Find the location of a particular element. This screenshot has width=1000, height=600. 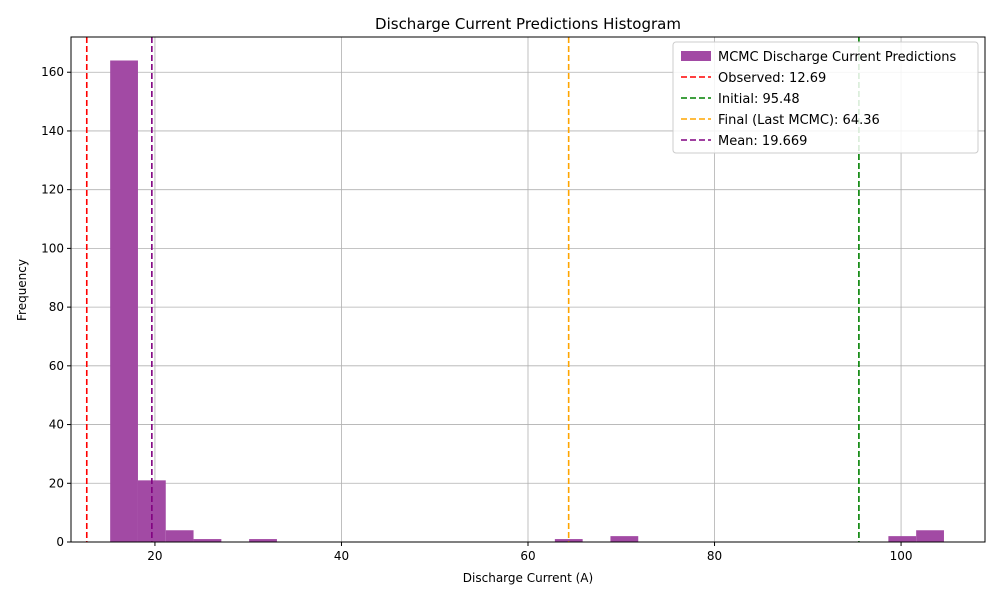

legend-entry-label: Initial: 95.48 is located at coordinates (759, 99).